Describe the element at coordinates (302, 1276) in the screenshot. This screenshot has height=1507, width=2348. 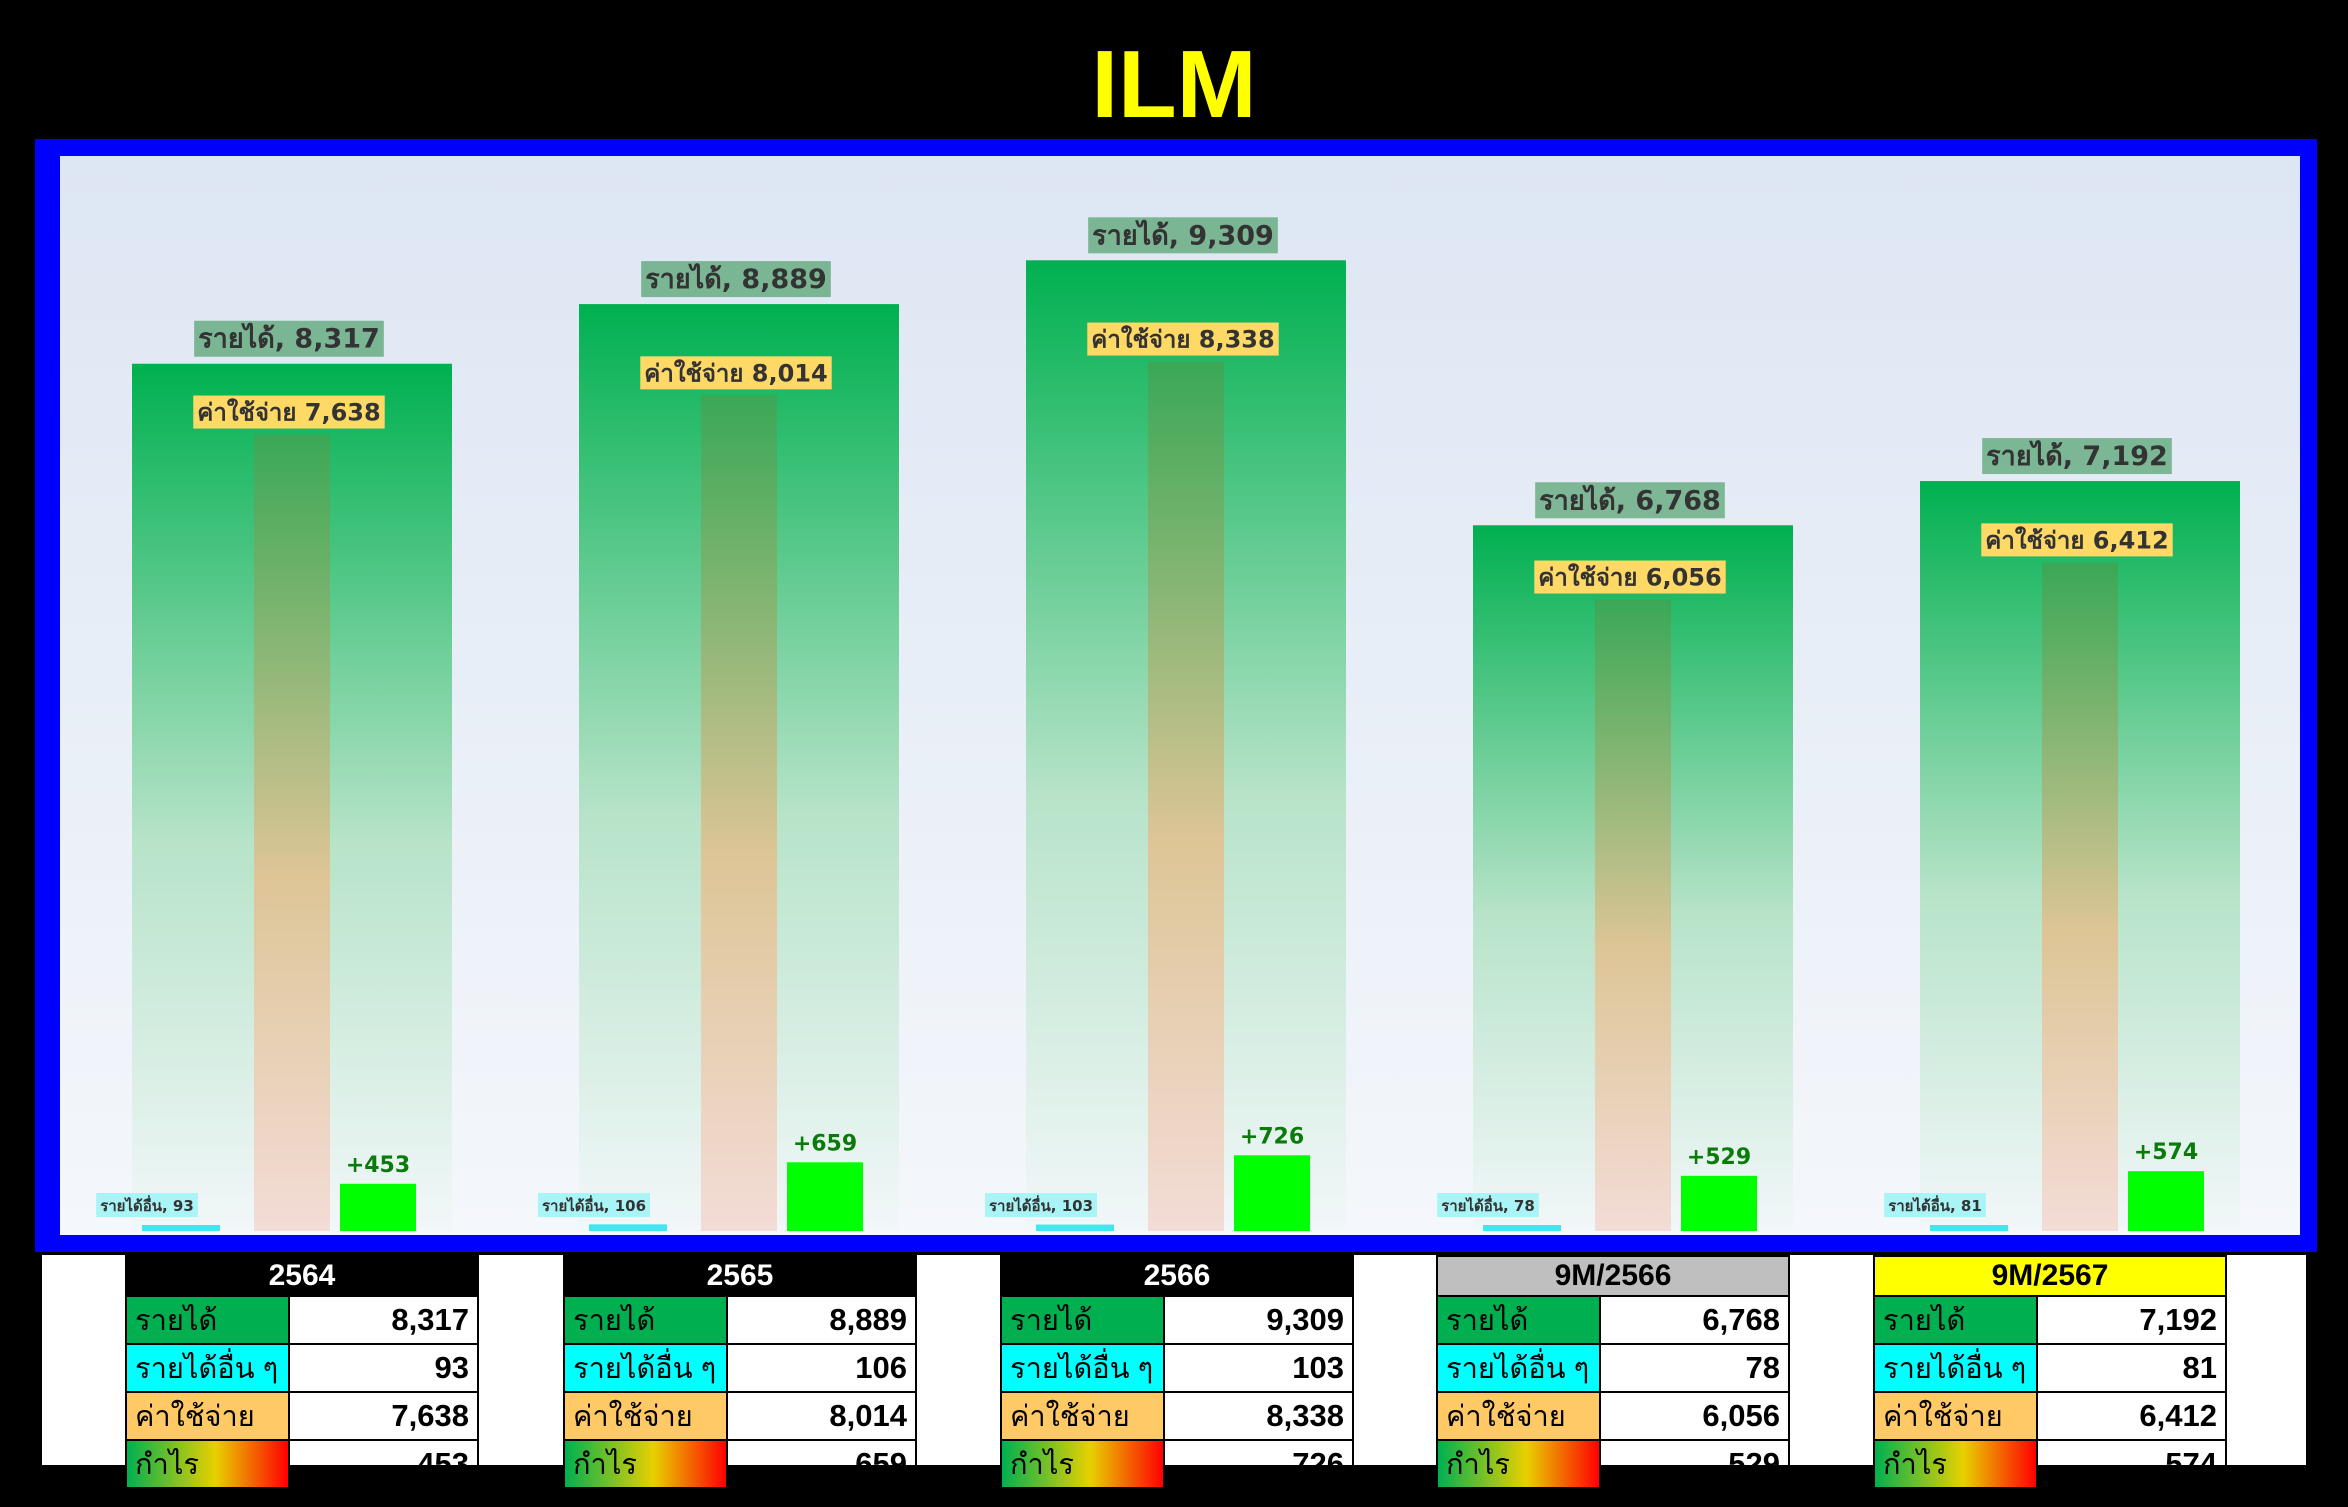
I see `table-header: 2564` at that location.